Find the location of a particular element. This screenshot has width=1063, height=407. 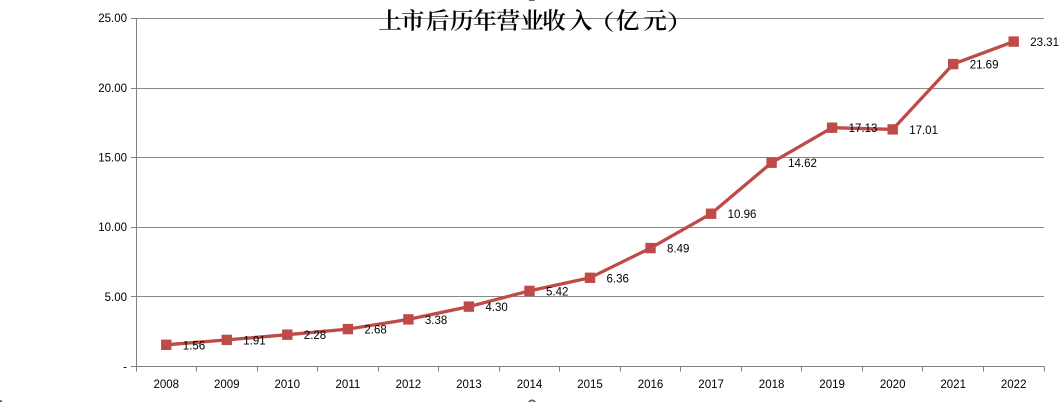

svg-text: 2010 is located at coordinates (288, 385).